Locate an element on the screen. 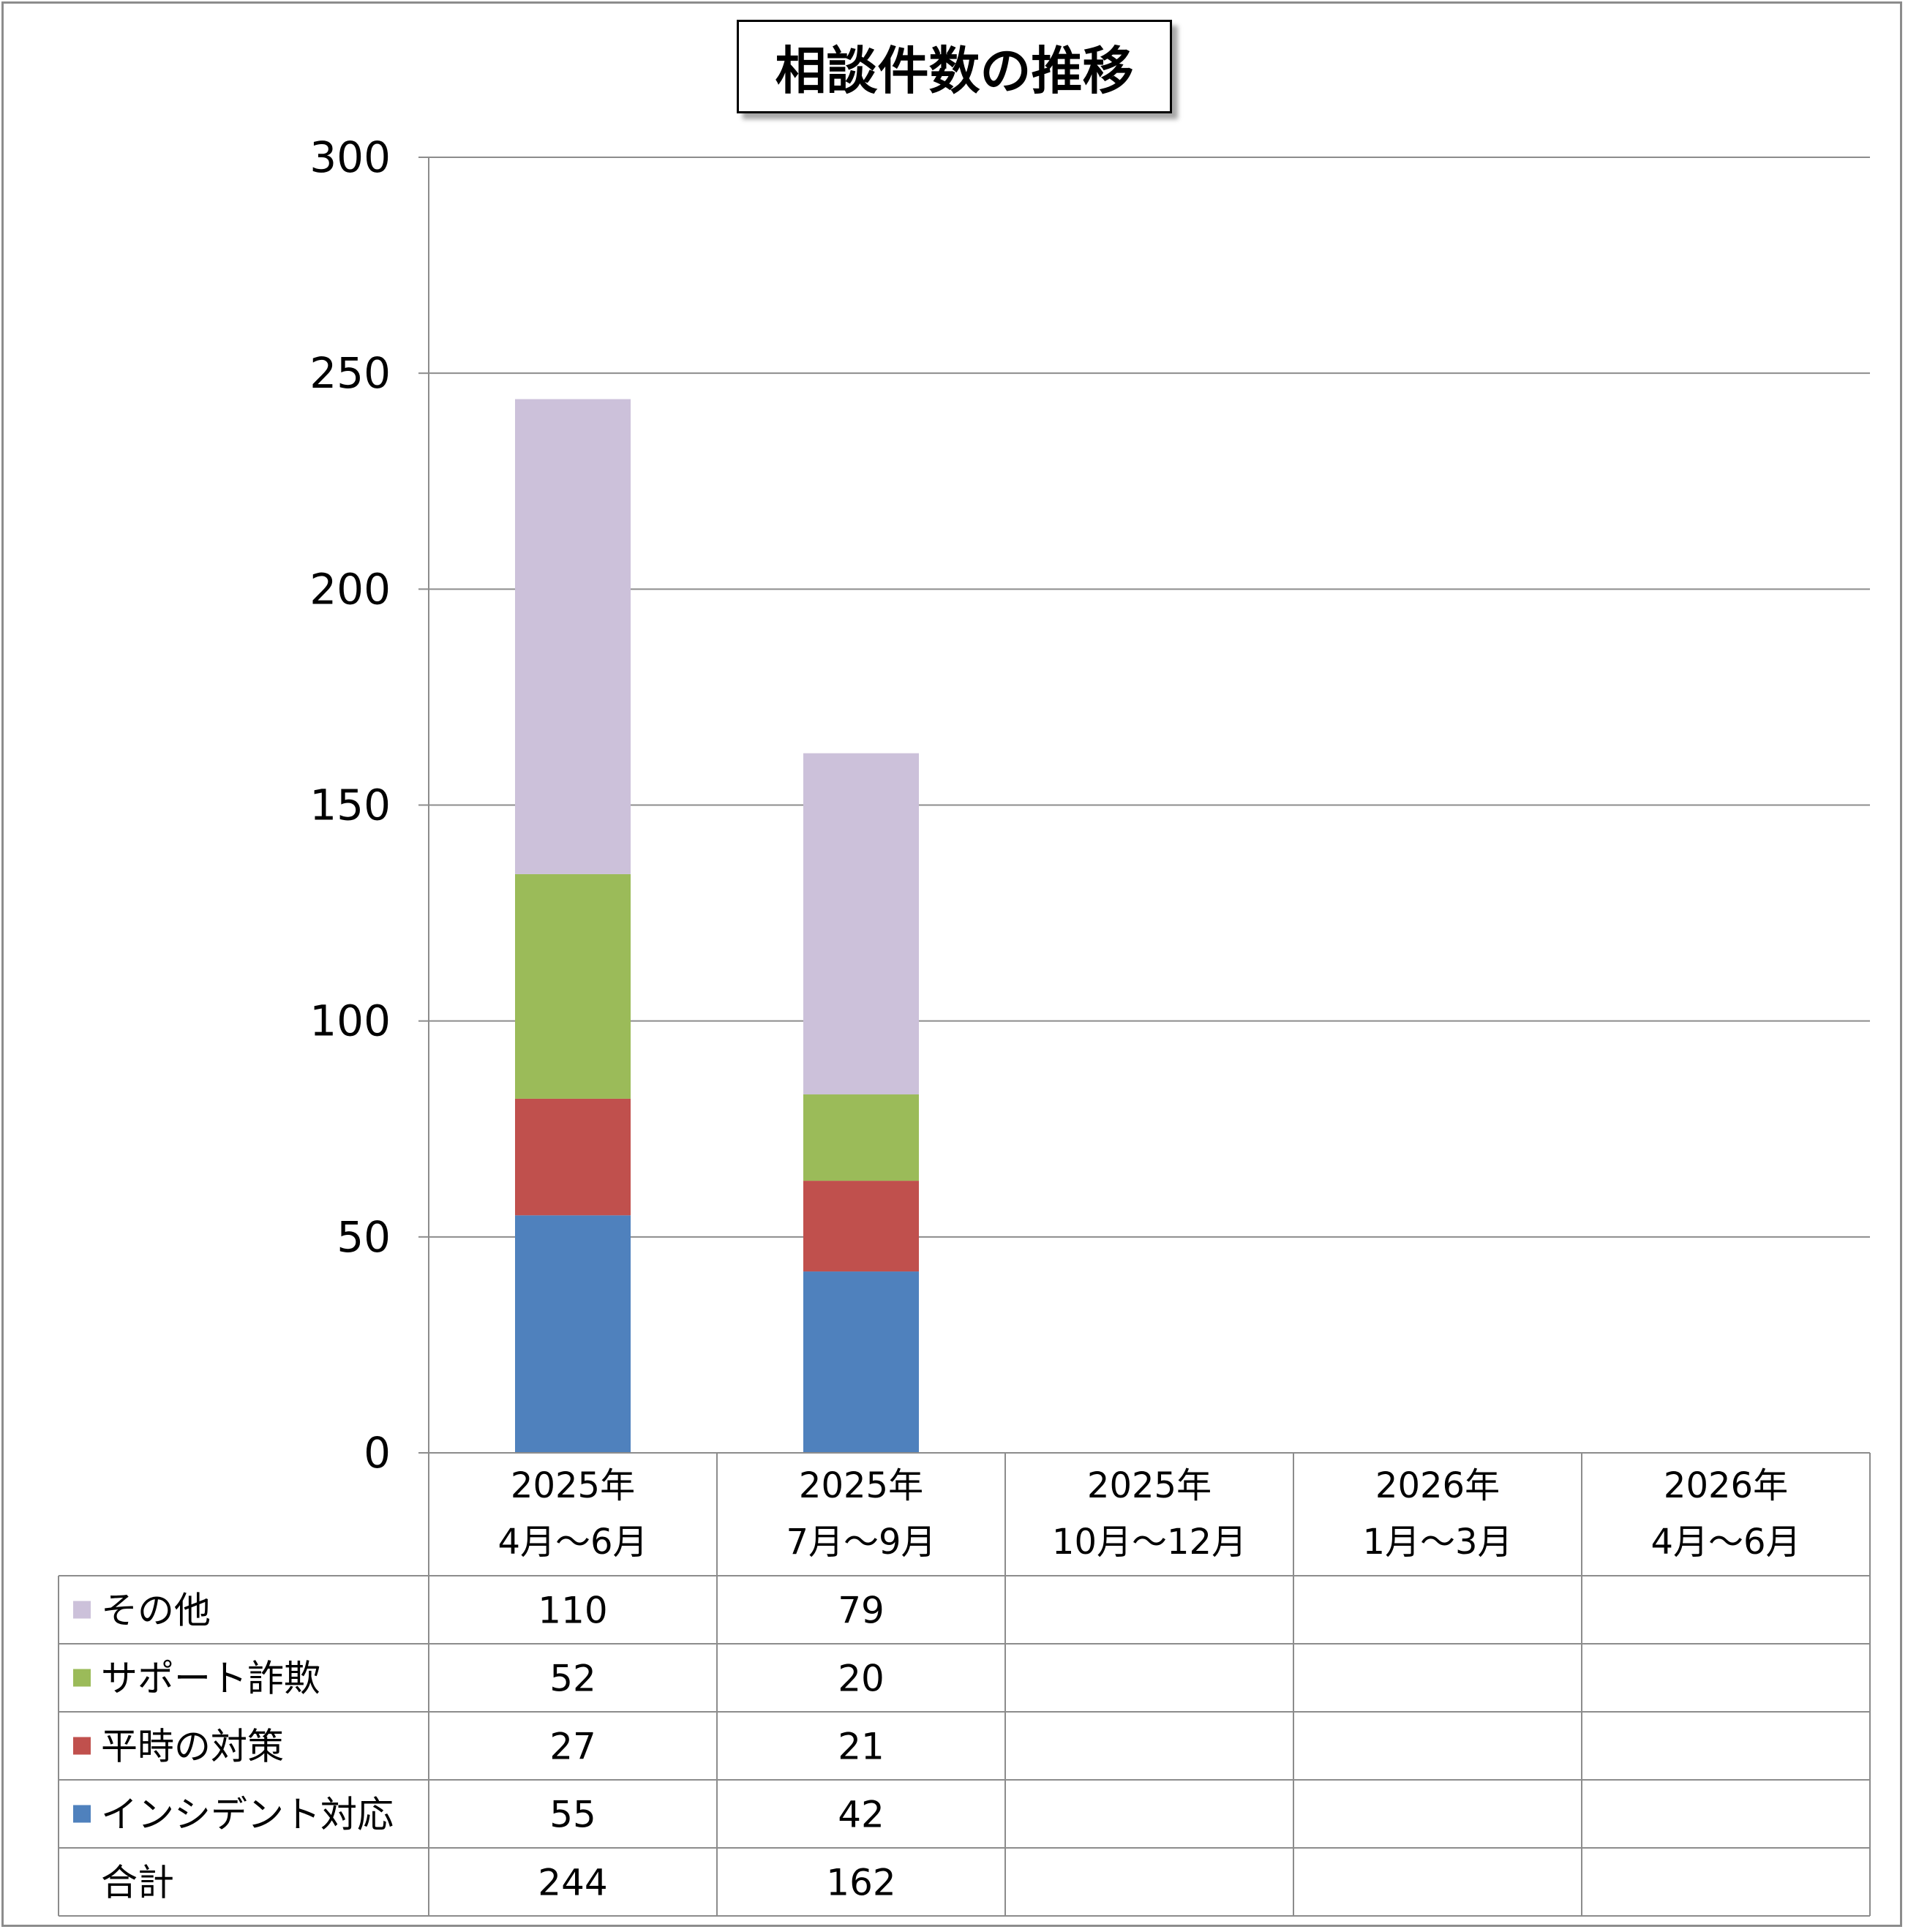 The image size is (1908, 1932). table-cell-value: 42 is located at coordinates (861, 1815).